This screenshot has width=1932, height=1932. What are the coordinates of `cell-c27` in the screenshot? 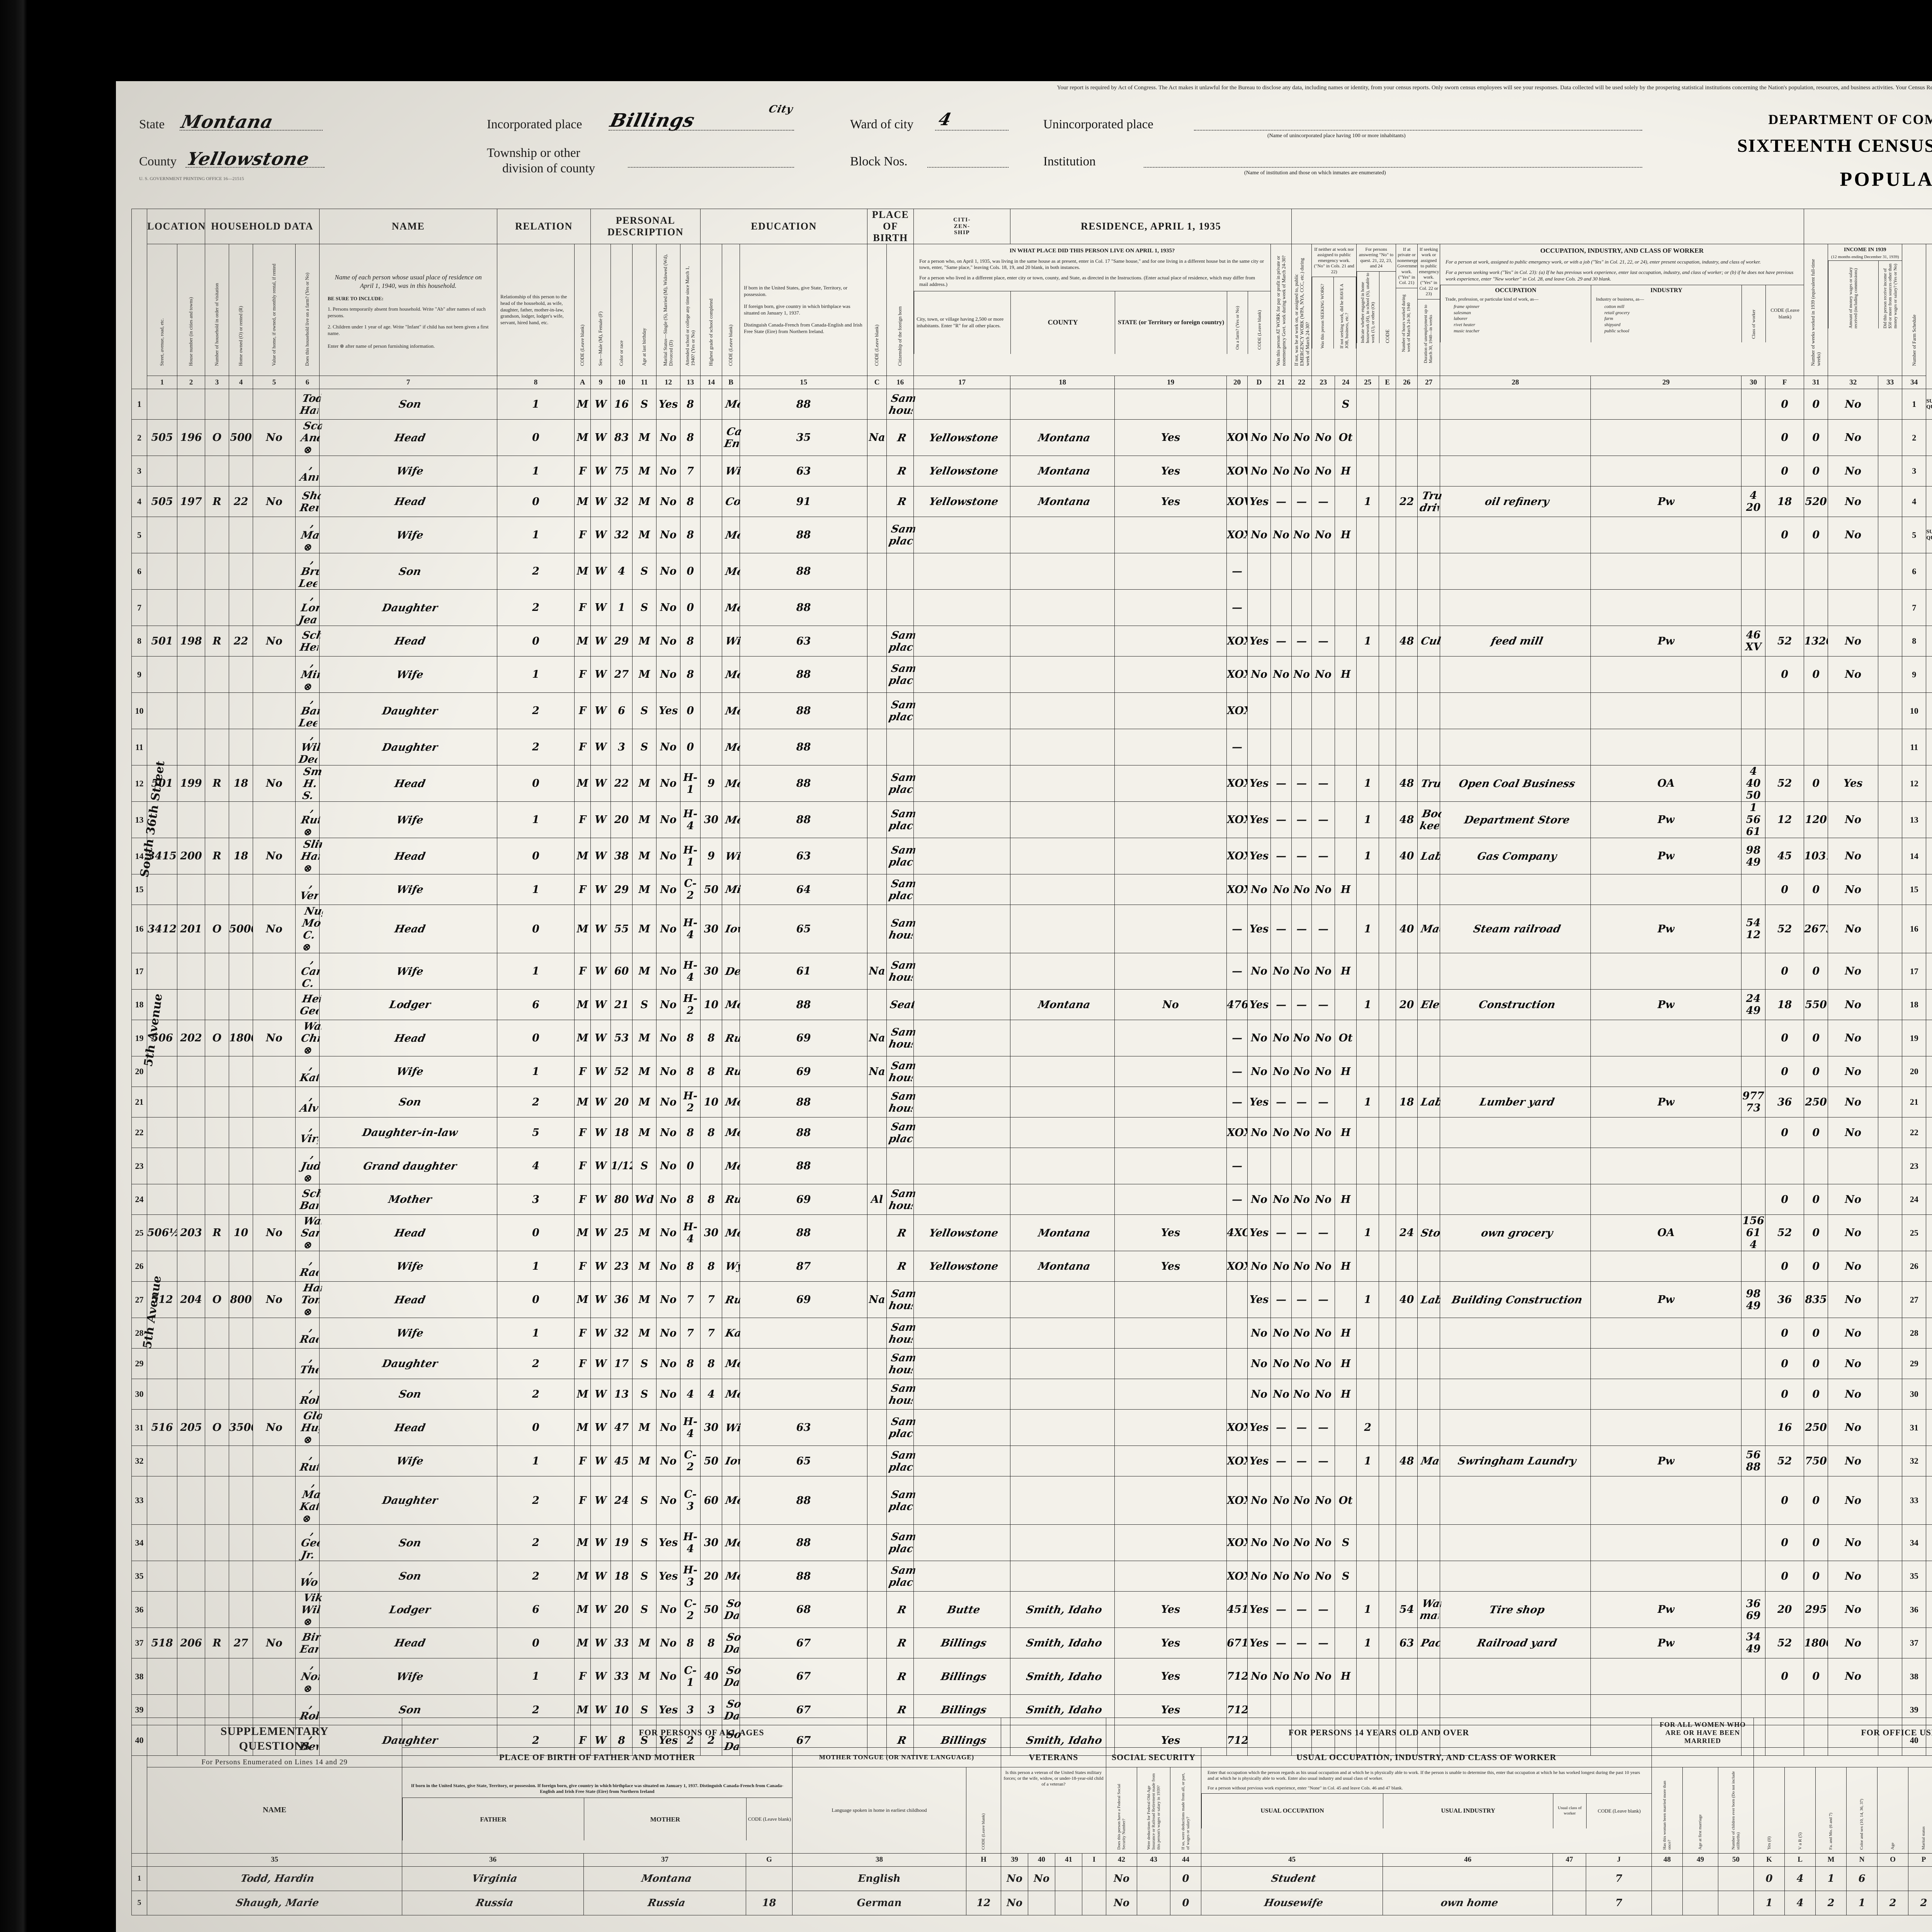 It's located at (1407, 971).